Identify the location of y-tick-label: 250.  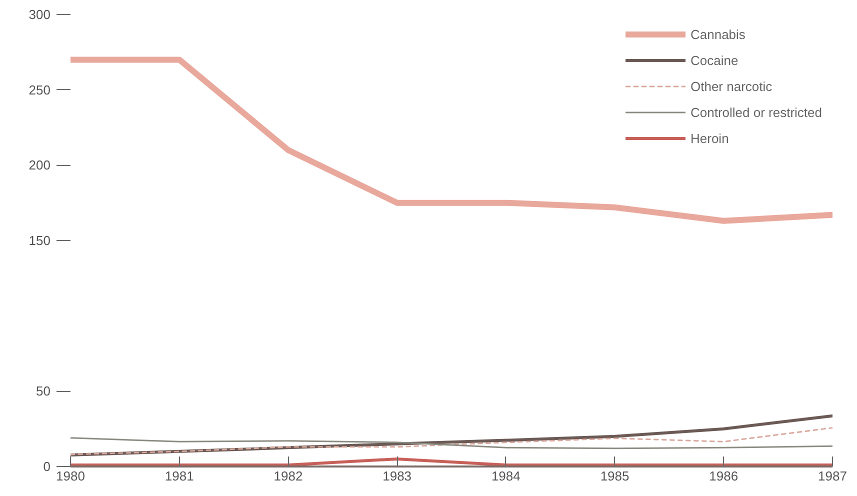
(39, 90).